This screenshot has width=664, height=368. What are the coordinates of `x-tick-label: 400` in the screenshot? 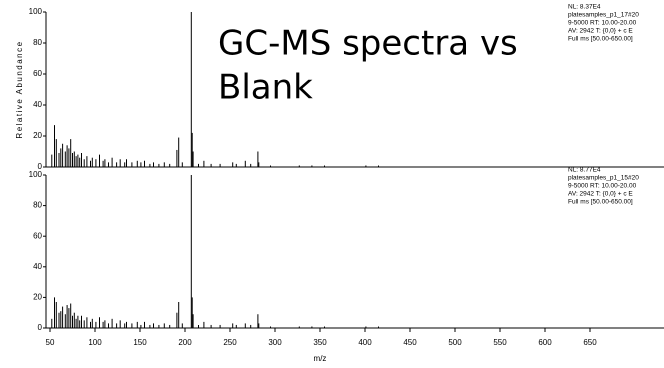 It's located at (365, 342).